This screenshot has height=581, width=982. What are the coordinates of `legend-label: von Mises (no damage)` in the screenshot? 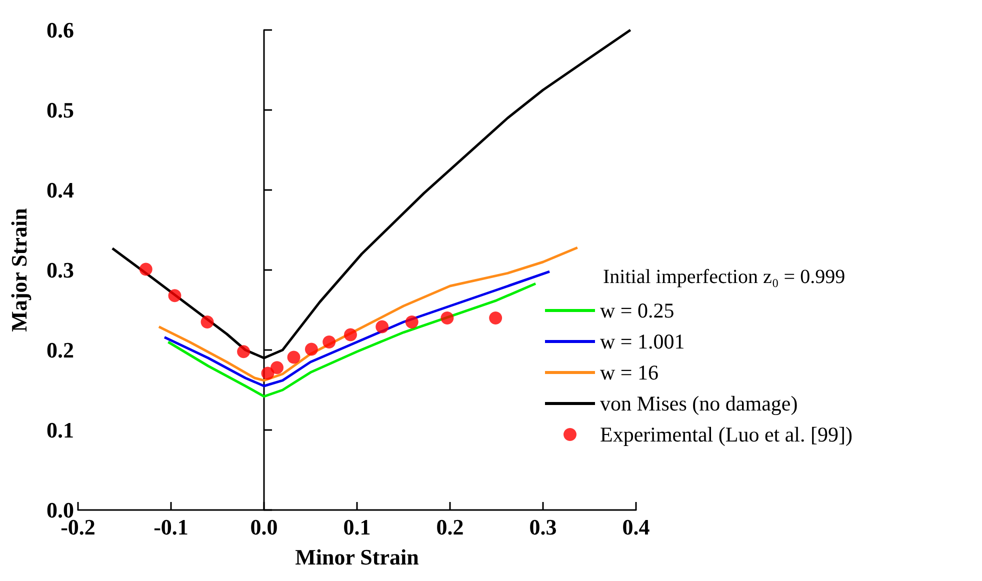 It's located at (699, 404).